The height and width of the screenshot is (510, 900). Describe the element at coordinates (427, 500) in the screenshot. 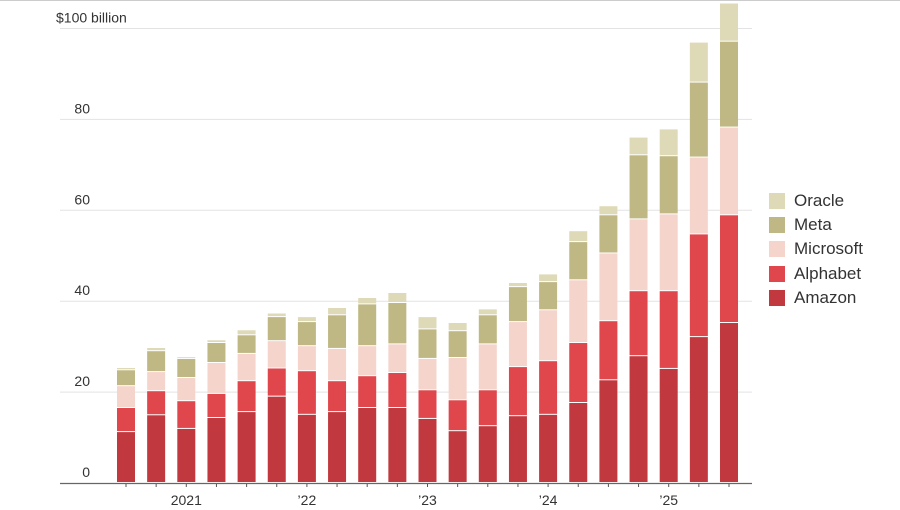

I see `x-tick-label: ’23` at that location.